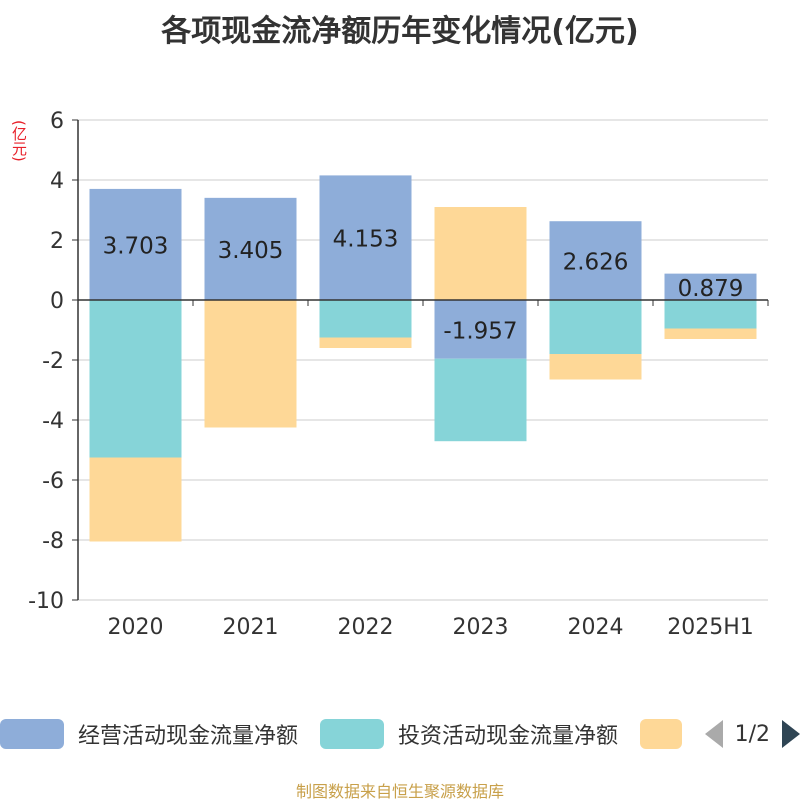 The width and height of the screenshot is (800, 802). I want to click on legend-pager: 1/2, so click(752, 734).